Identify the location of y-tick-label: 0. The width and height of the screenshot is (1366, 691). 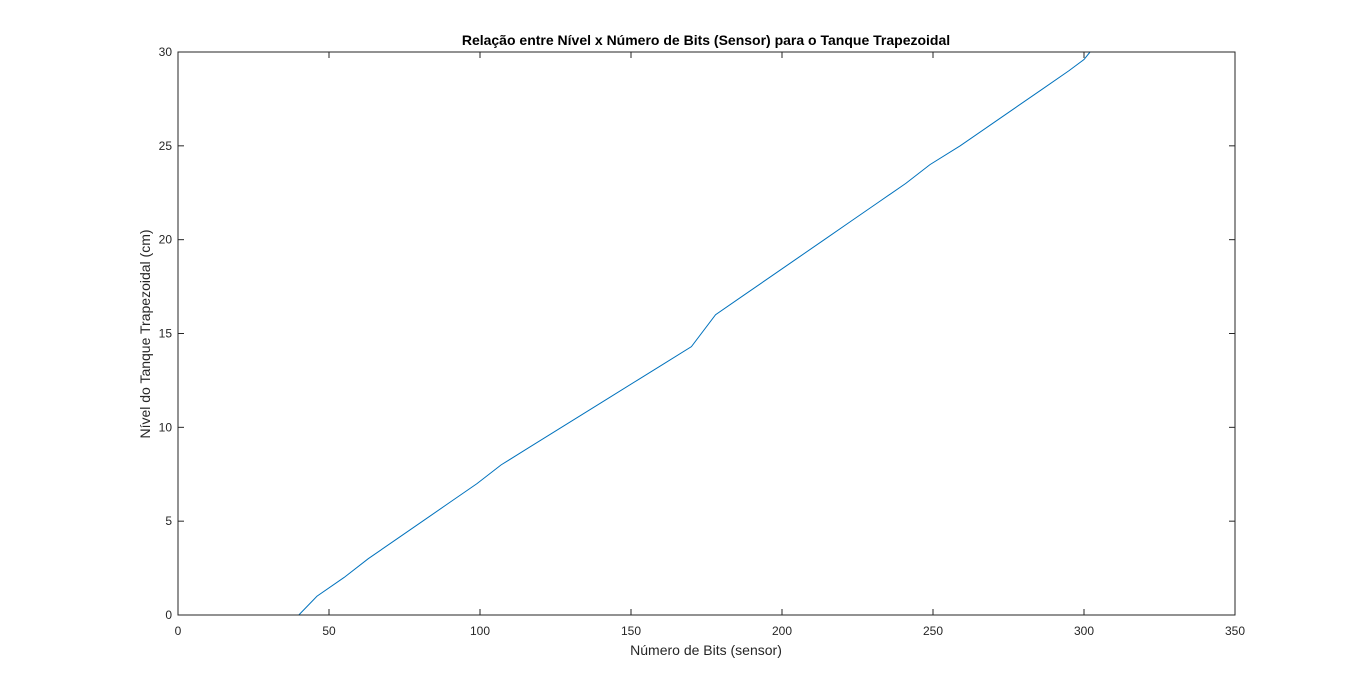
(168, 615).